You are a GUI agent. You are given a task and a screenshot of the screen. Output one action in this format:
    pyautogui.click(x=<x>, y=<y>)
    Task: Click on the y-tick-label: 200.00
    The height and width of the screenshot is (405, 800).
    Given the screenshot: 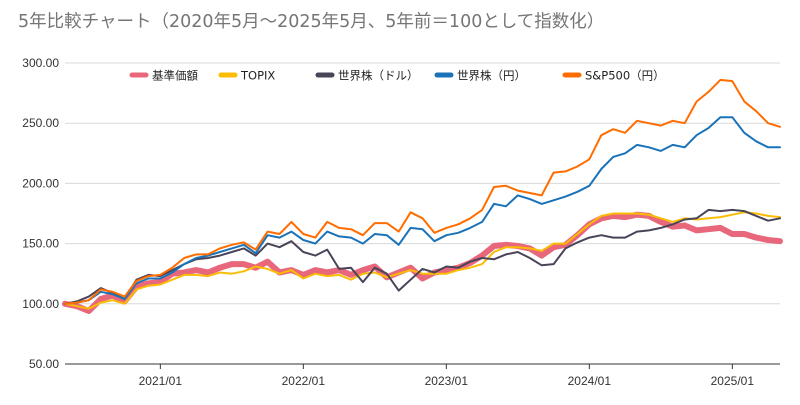 What is the action you would take?
    pyautogui.click(x=40, y=183)
    